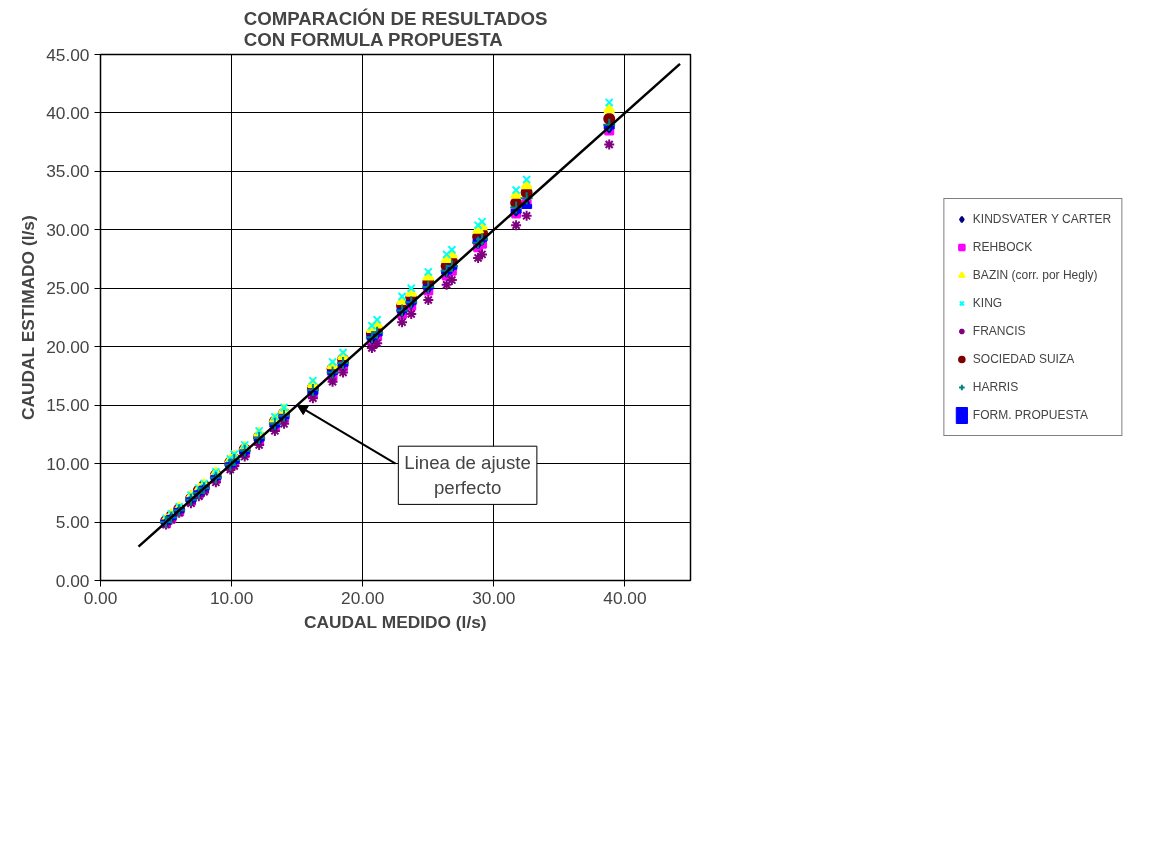 This screenshot has height=845, width=1159. I want to click on y-tick-label: 45.00, so click(68, 54).